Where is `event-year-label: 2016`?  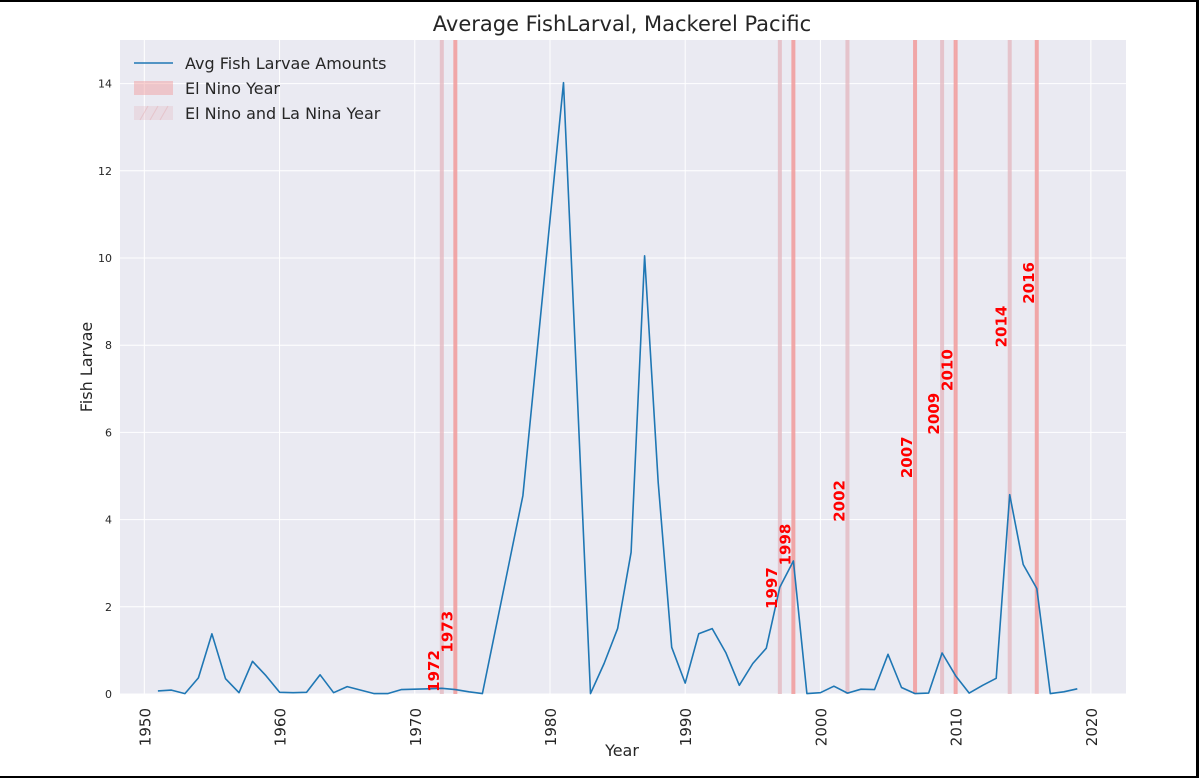
event-year-label: 2016 is located at coordinates (1029, 283).